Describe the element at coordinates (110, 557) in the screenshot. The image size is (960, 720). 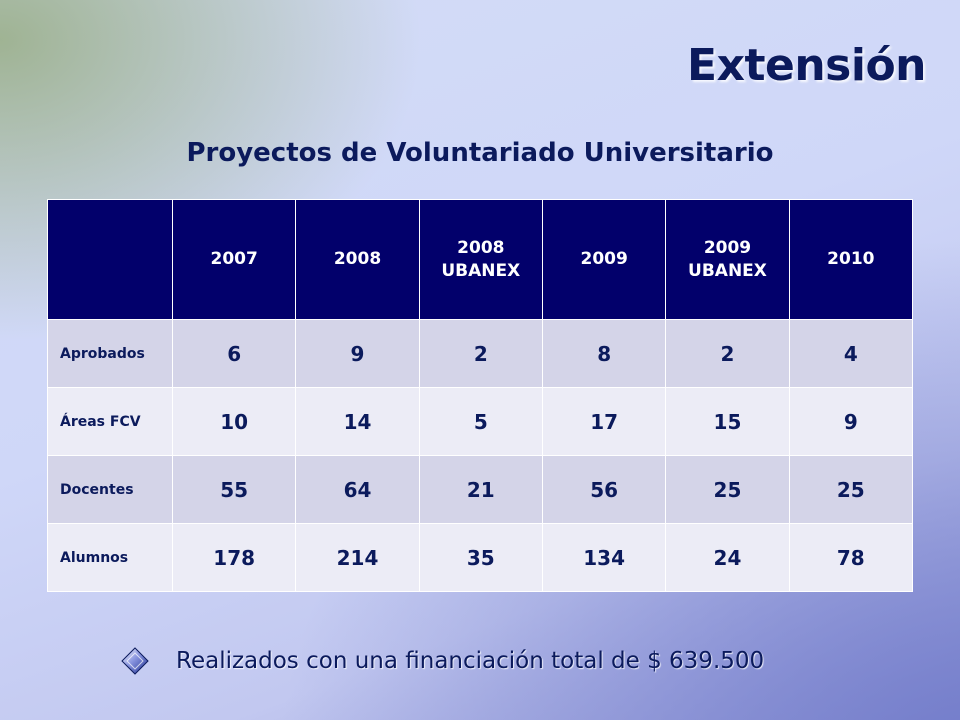
I see `row-label: Alumnos` at that location.